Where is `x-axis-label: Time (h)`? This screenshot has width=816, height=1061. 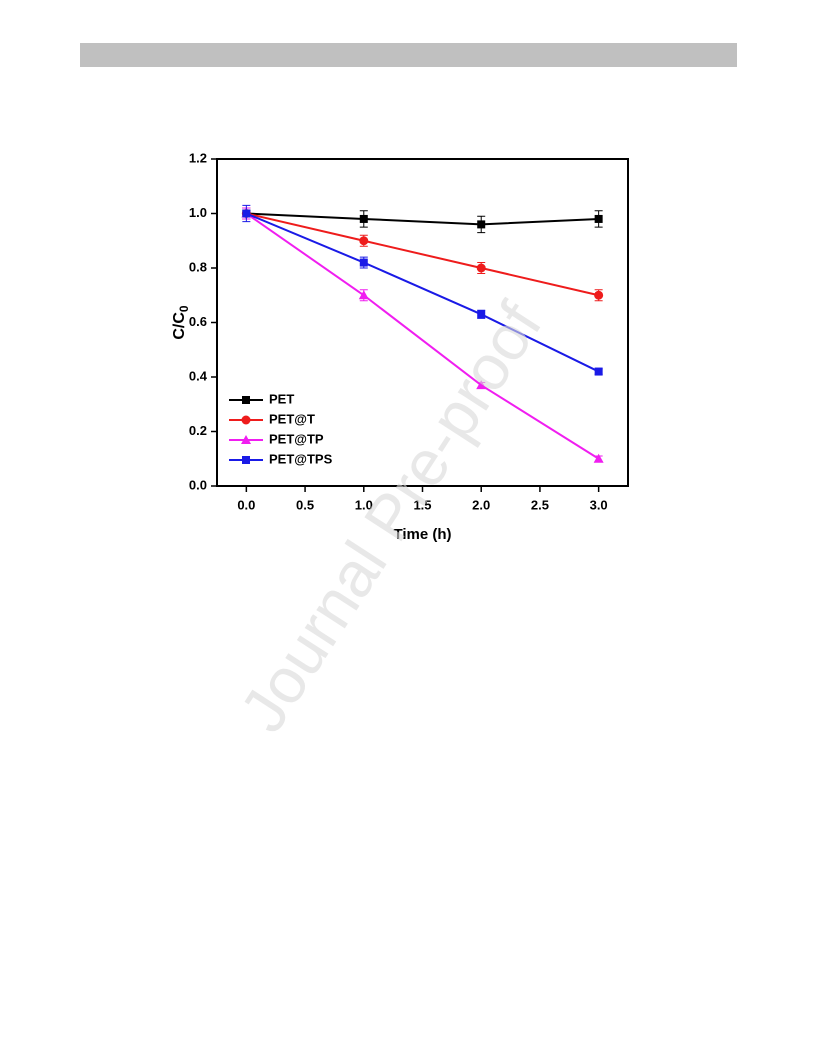
x-axis-label: Time (h) is located at coordinates (422, 534).